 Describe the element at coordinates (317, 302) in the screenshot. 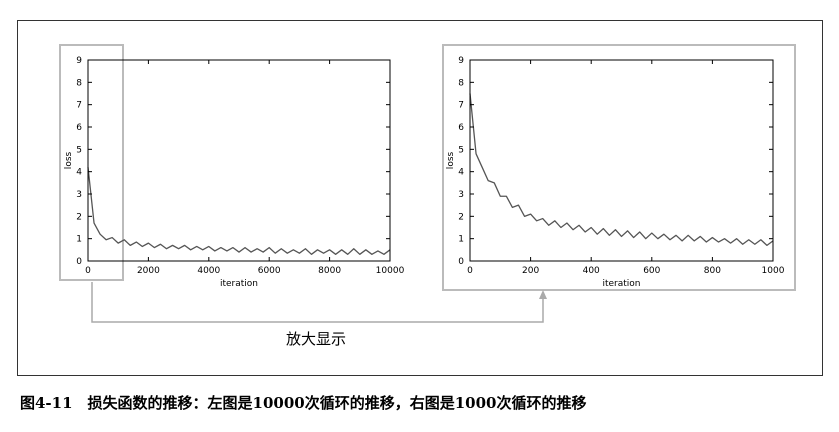

I see `connector` at that location.